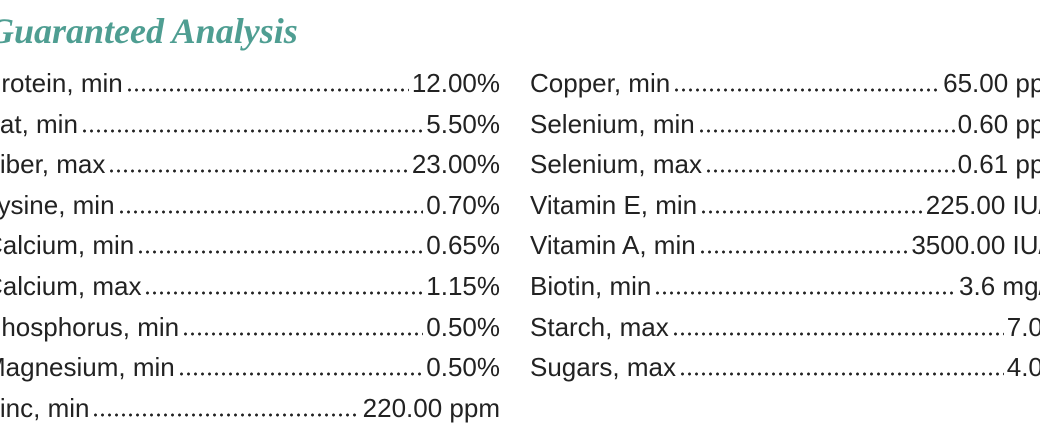  I want to click on nutrient-value: 5.50%, so click(463, 123).